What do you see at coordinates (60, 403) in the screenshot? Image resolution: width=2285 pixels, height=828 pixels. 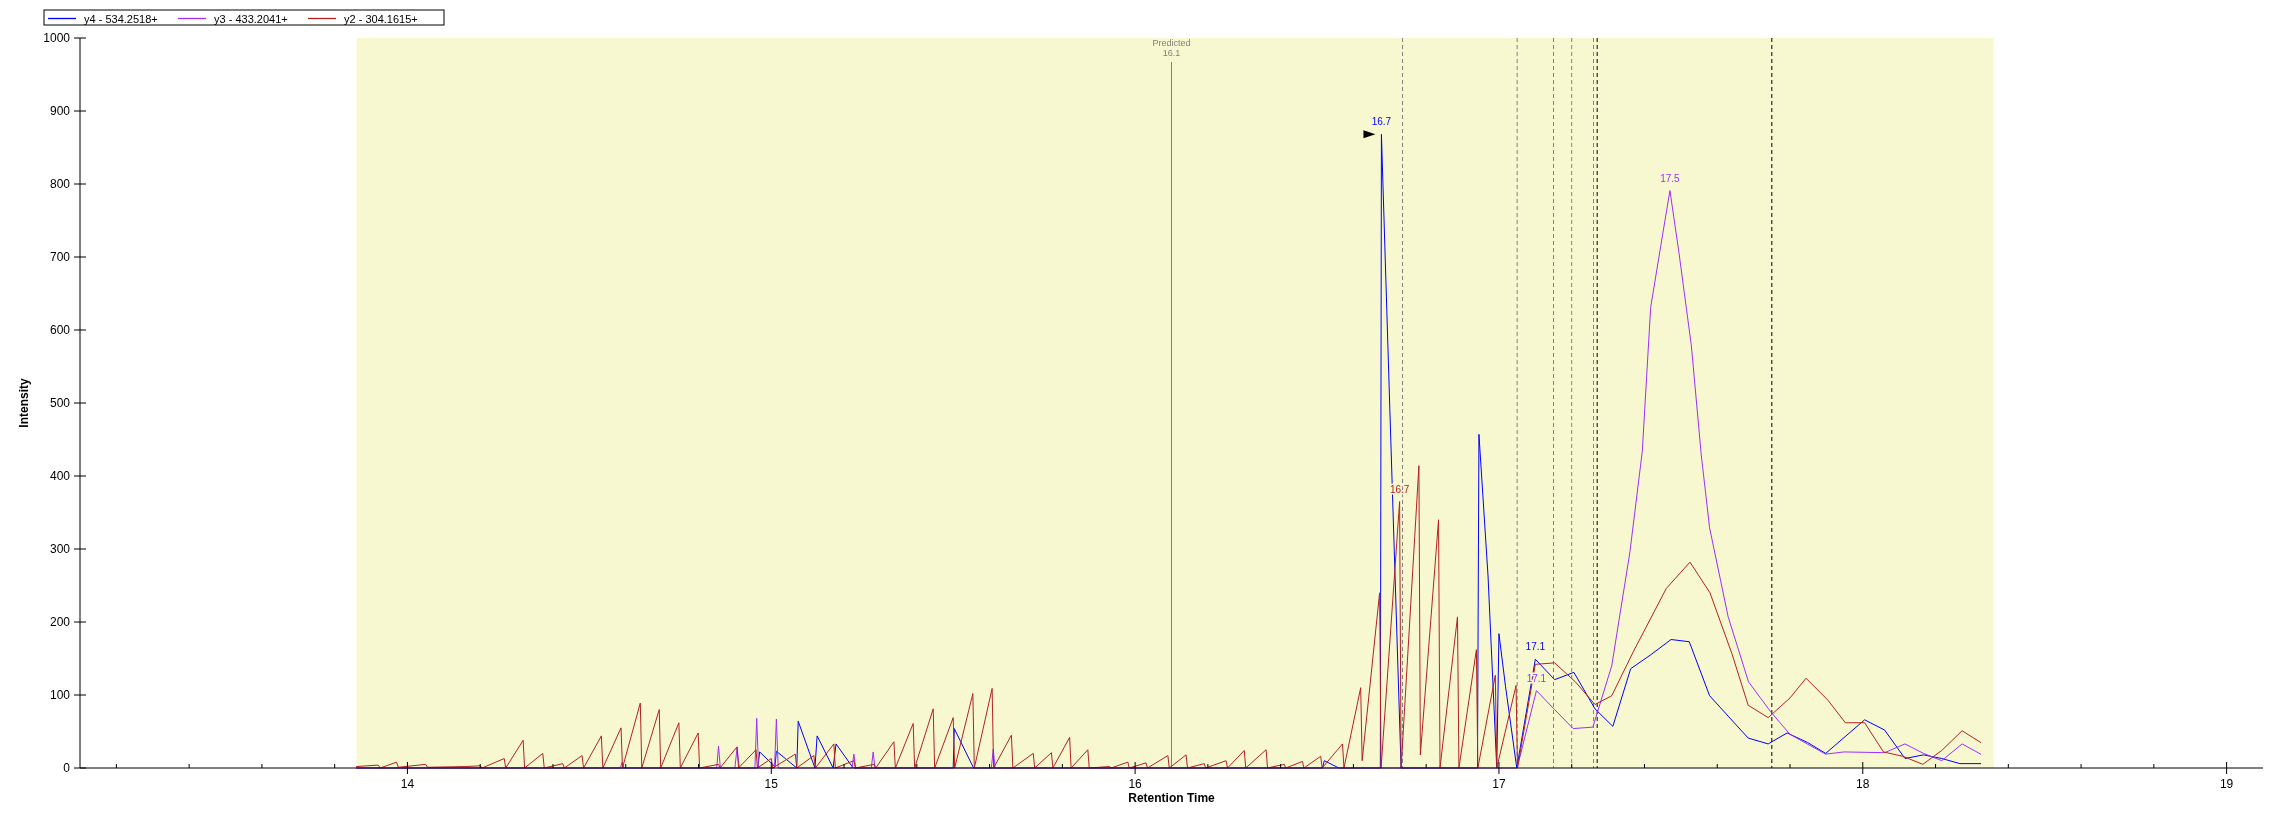 I see `y-tick-label: 500` at bounding box center [60, 403].